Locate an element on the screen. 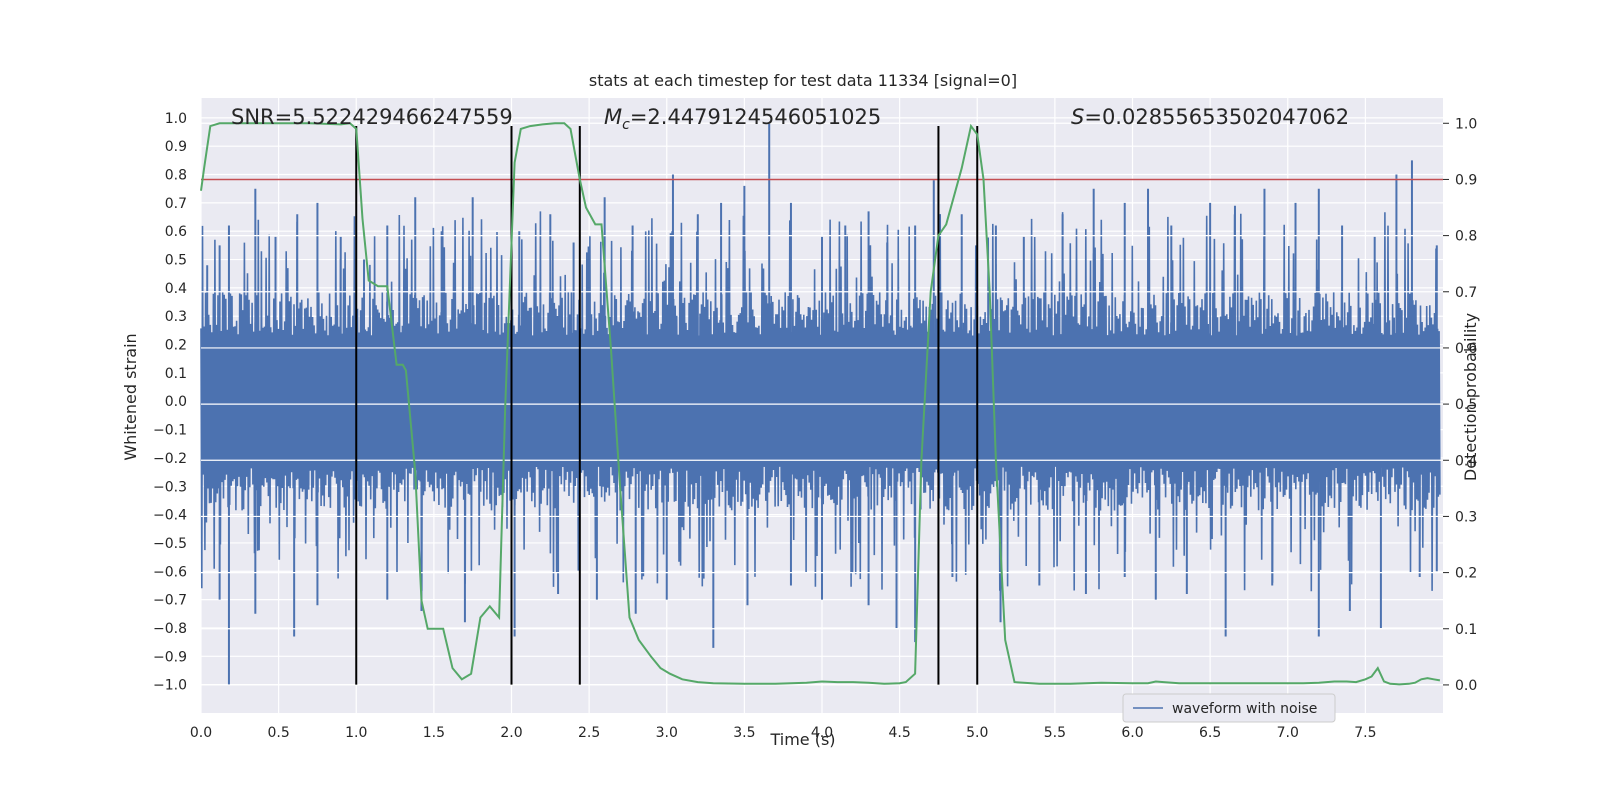 This screenshot has width=1600, height=800. x-tick-label: 6.5 is located at coordinates (1210, 733).